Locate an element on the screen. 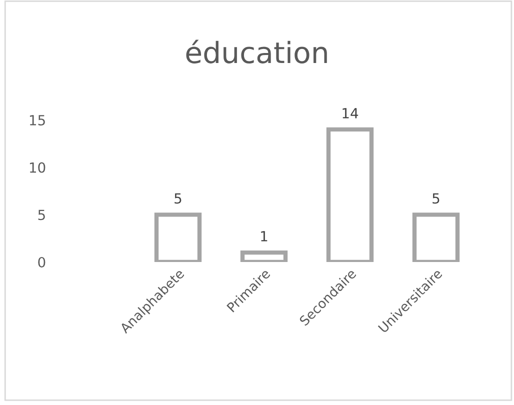 This screenshot has width=514, height=405. chart-title: éducation is located at coordinates (256, 52).